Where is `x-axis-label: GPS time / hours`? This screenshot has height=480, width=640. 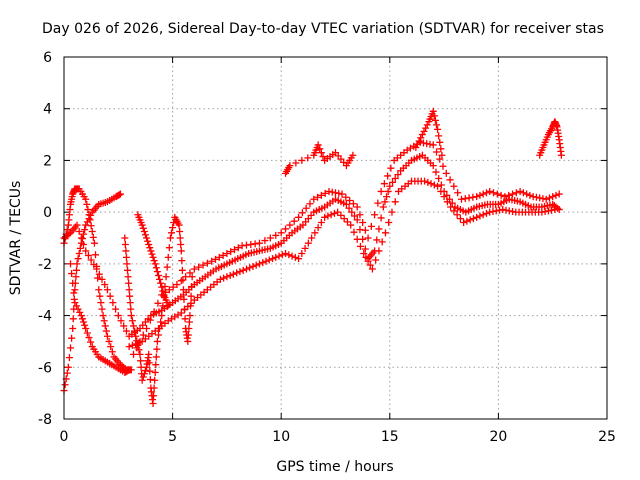 x-axis-label: GPS time / hours is located at coordinates (334, 467).